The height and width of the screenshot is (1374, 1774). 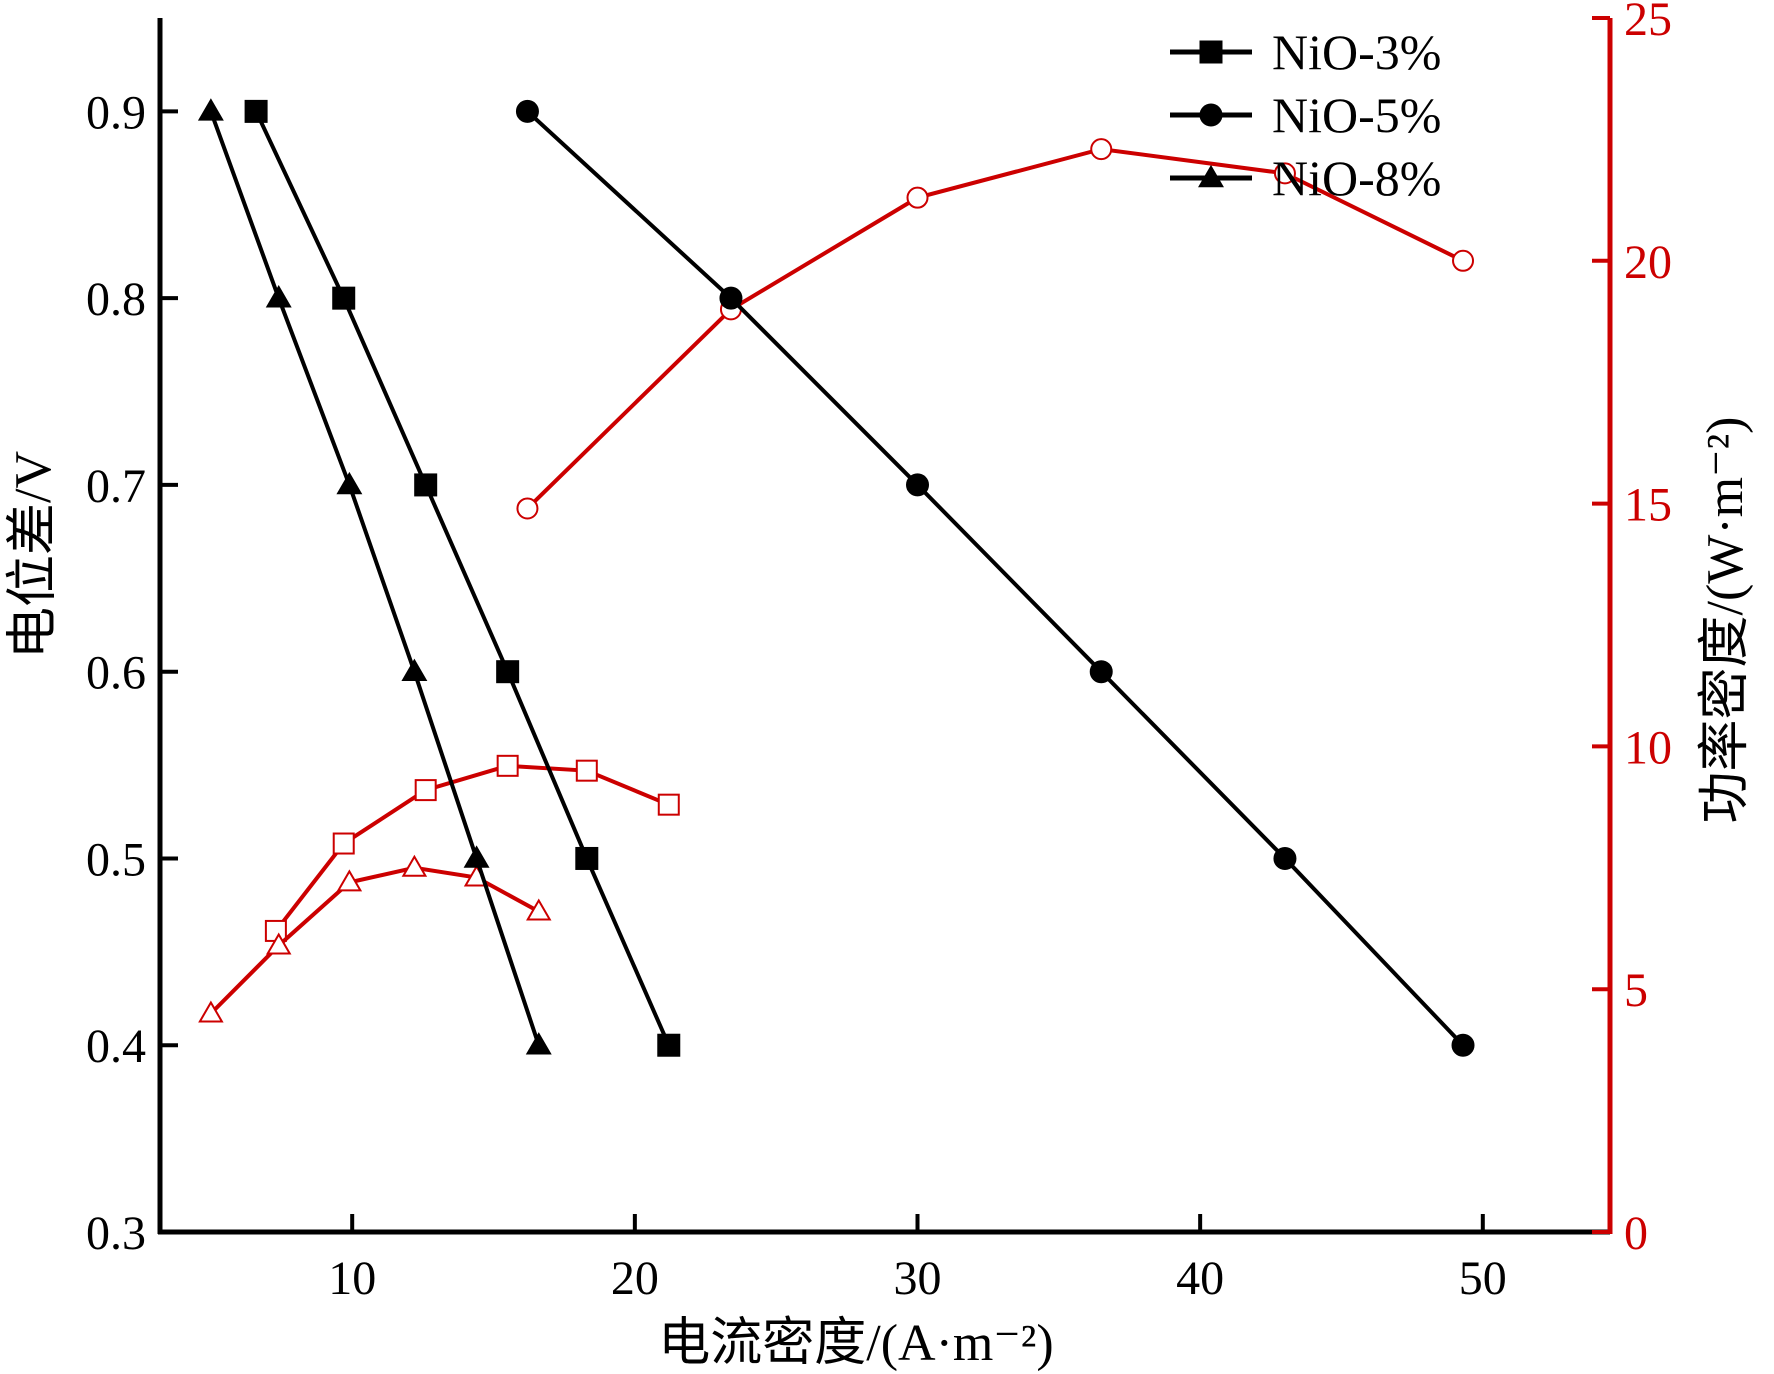 I want to click on y-right-tick-label: 5, so click(x=1636, y=990).